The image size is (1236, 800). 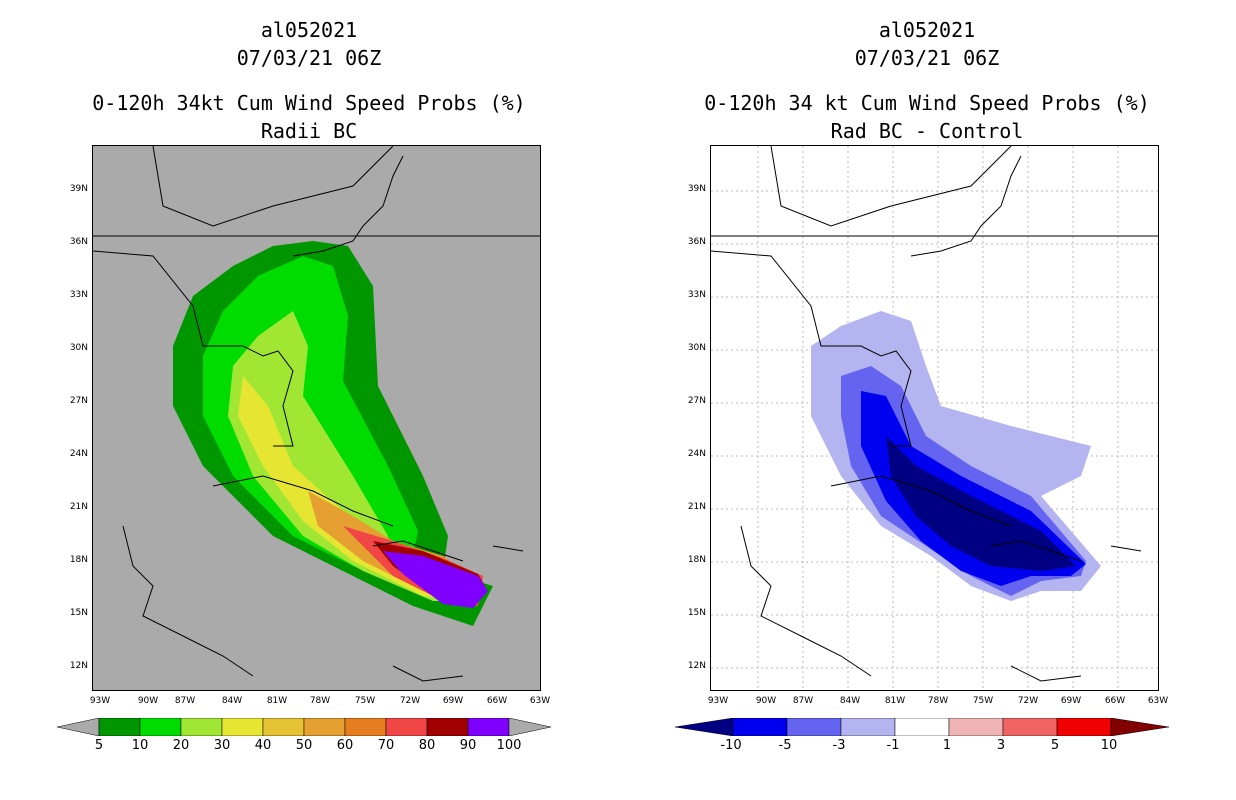 What do you see at coordinates (509, 745) in the screenshot?
I see `colorbar-label: 100` at bounding box center [509, 745].